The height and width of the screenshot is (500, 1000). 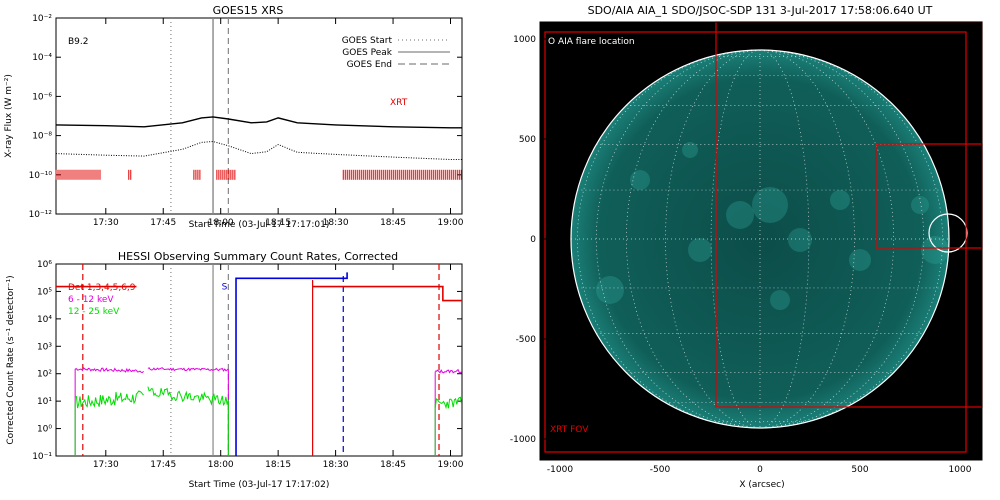 I want to click on goes-y-tick-label: 10⁻⁸, so click(x=42, y=137).